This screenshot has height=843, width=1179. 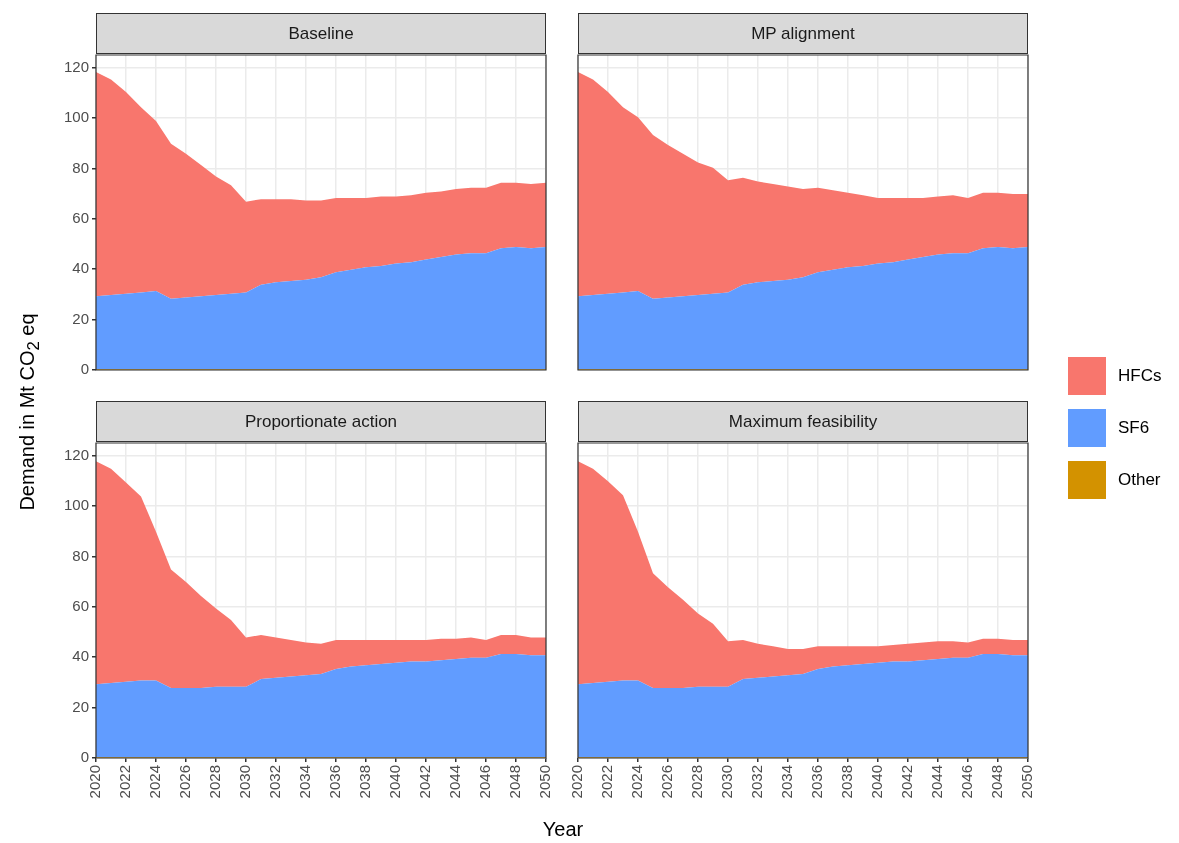 I want to click on chart-title: MP alignment, so click(x=803, y=33).